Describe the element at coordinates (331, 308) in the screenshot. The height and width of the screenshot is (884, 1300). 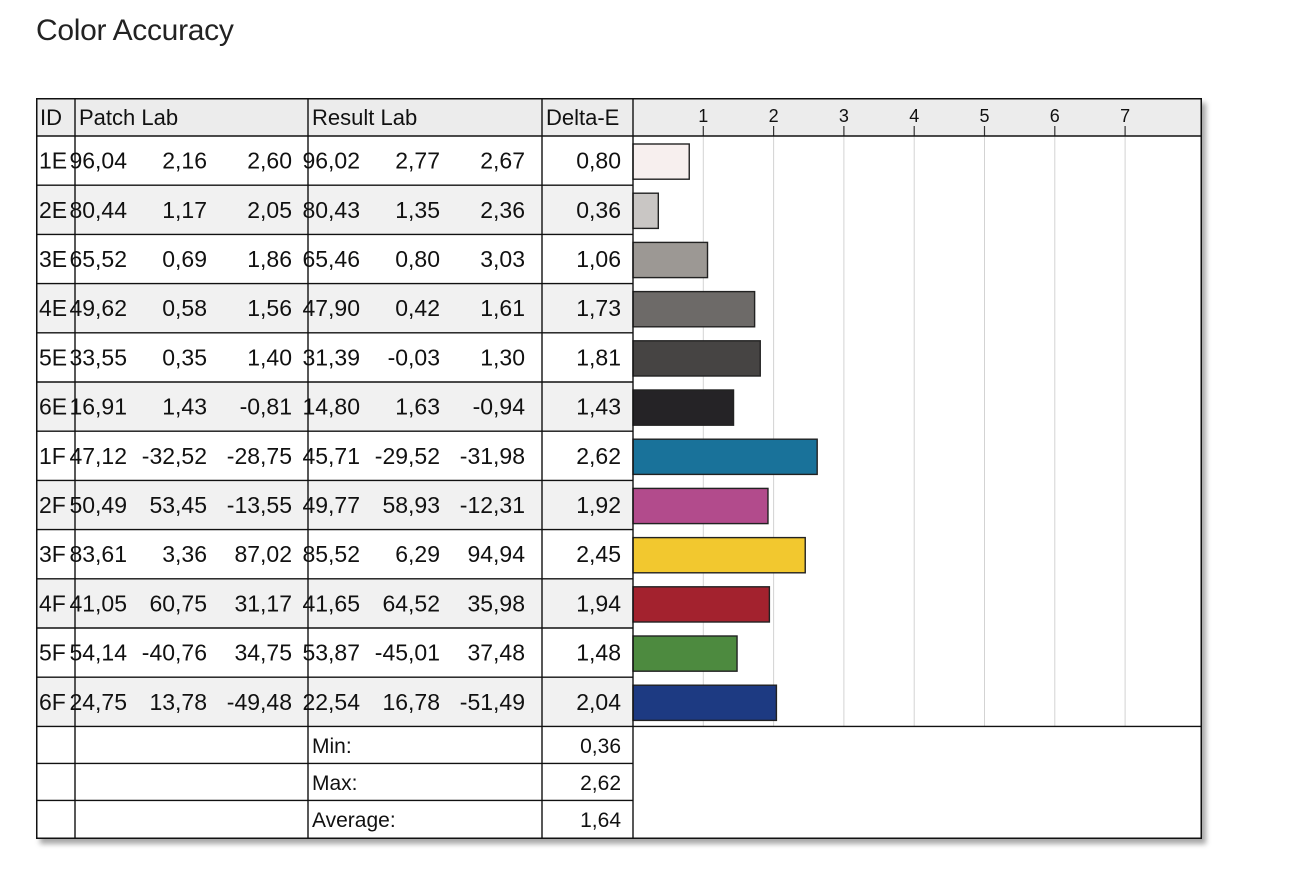
I see `row-result-lab-value: 47,90` at that location.